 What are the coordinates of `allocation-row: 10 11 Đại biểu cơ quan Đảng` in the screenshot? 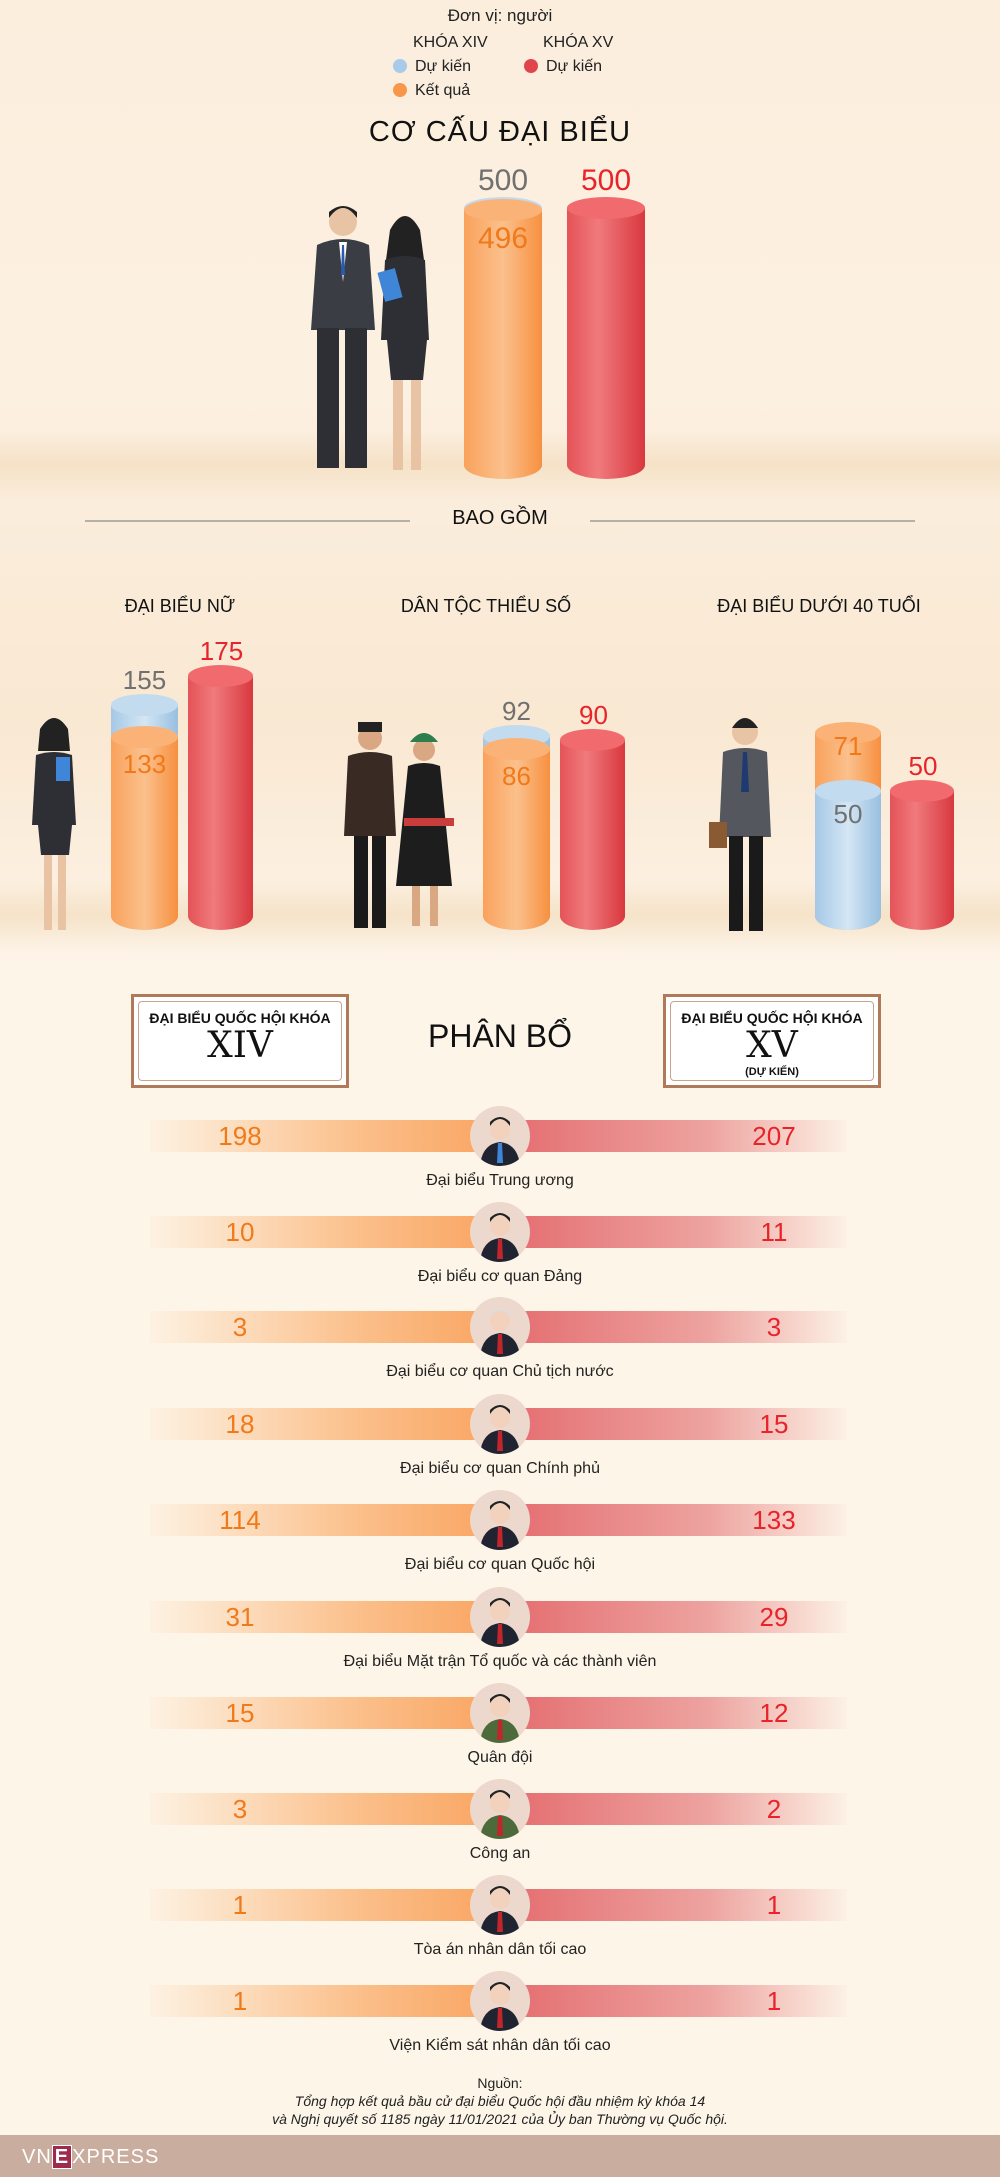 It's located at (500, 1259).